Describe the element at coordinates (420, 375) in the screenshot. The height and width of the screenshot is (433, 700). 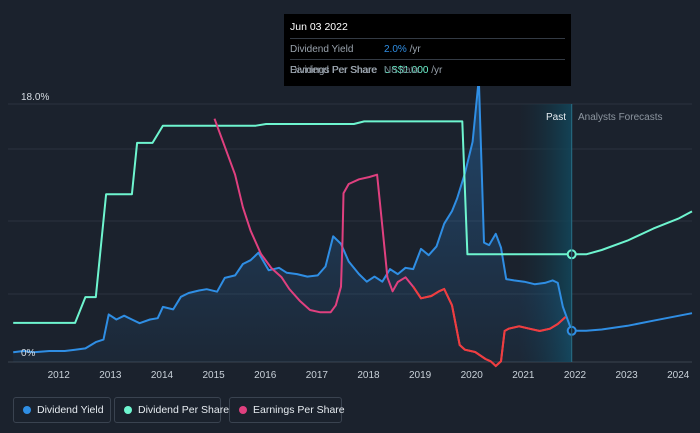
I see `x-tick-label: 2019` at that location.